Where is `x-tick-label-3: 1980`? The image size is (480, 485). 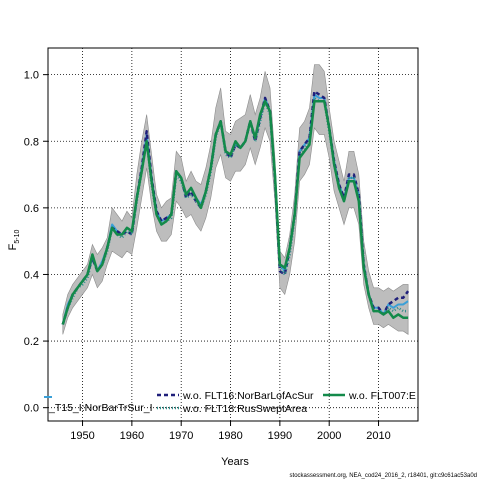
x-tick-label-3: 1980 is located at coordinates (230, 436).